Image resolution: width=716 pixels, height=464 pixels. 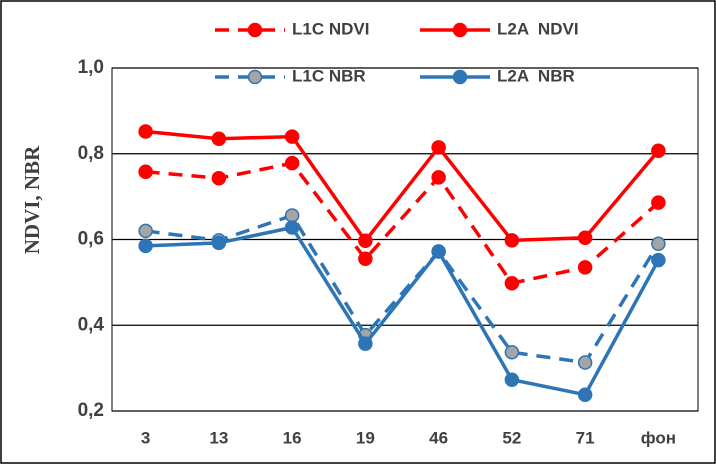 I want to click on y-tick-label: 0,8, so click(x=91, y=153).